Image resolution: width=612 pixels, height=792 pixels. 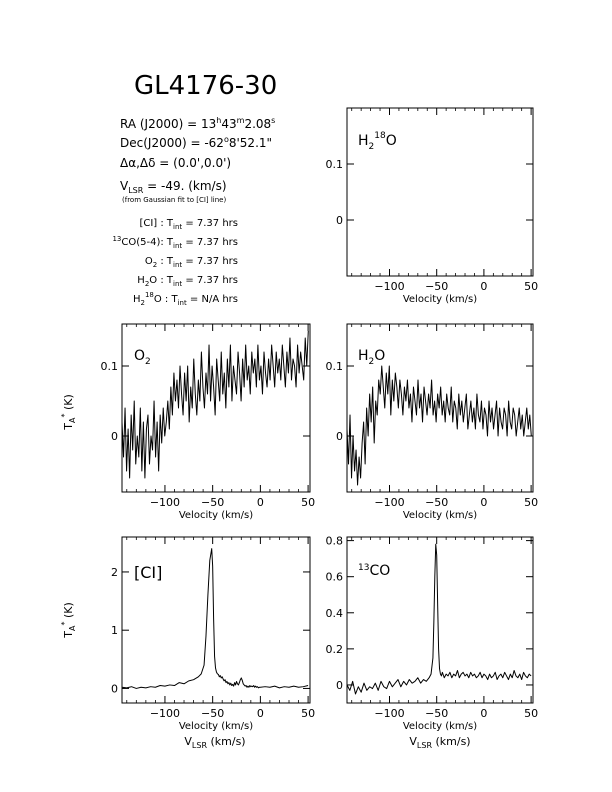 I want to click on xlabel-ci: Velocity (km/s), so click(x=216, y=726).